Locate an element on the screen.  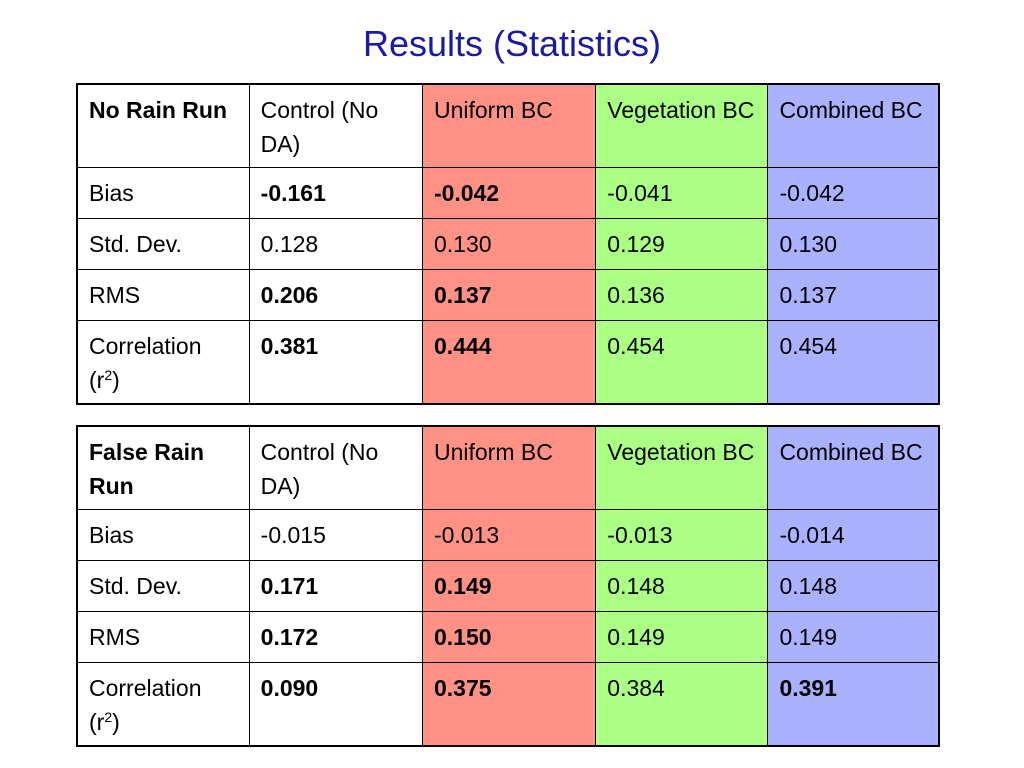
cell-uniform: -0.013 is located at coordinates (509, 535).